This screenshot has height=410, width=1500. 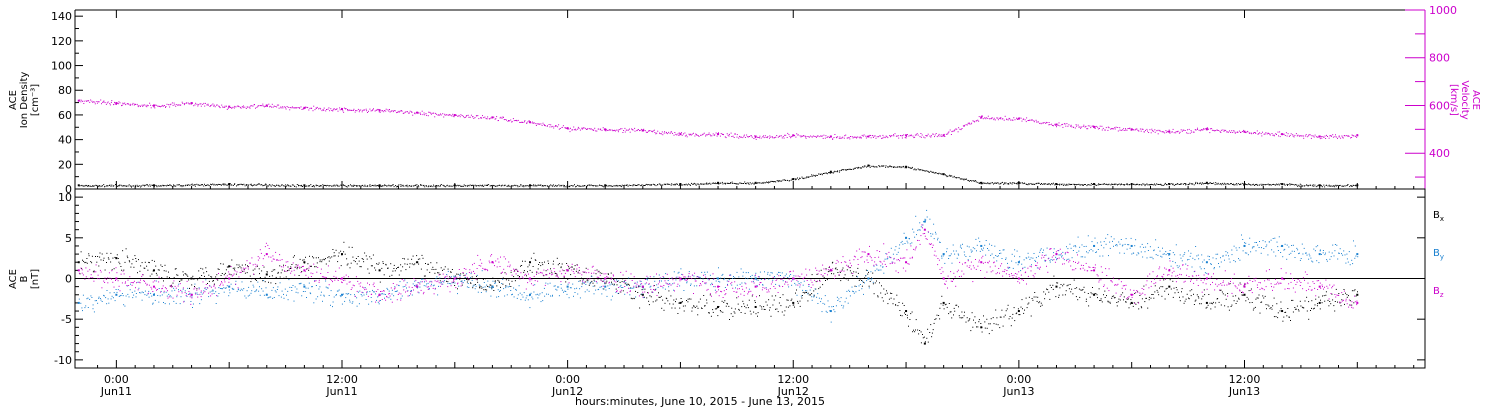 I want to click on density-axis-title-line: Ion Density, so click(x=24, y=100).